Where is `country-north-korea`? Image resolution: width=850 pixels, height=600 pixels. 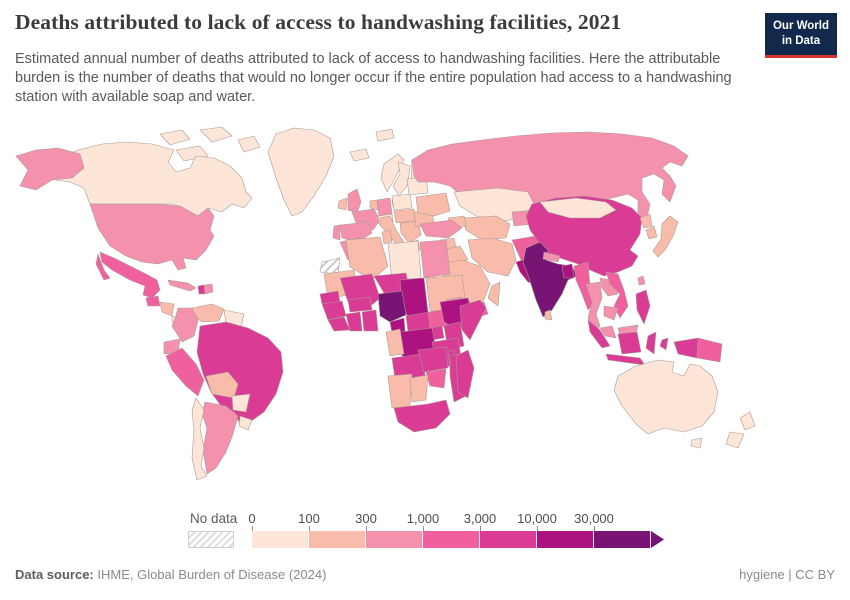 country-north-korea is located at coordinates (646, 221).